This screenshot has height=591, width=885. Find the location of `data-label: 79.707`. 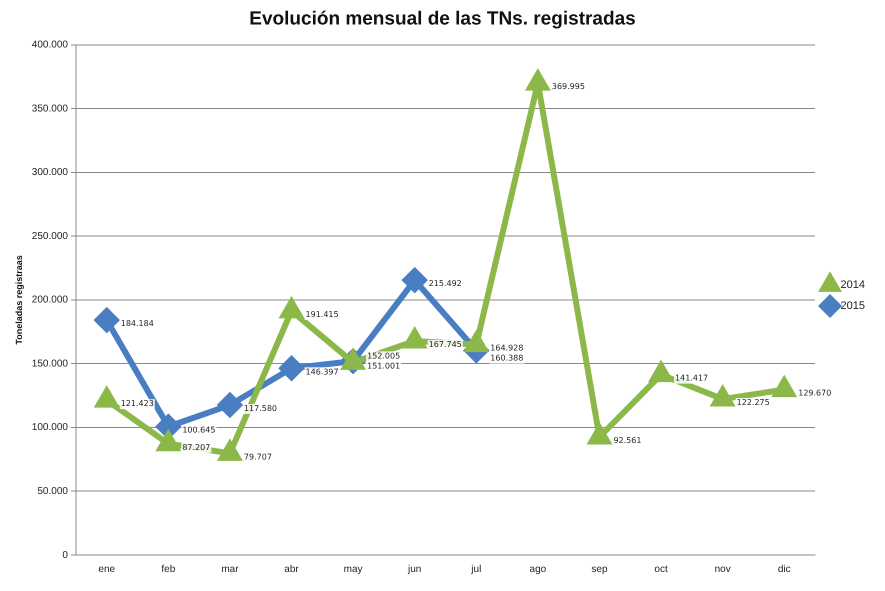

data-label: 79.707 is located at coordinates (258, 457).